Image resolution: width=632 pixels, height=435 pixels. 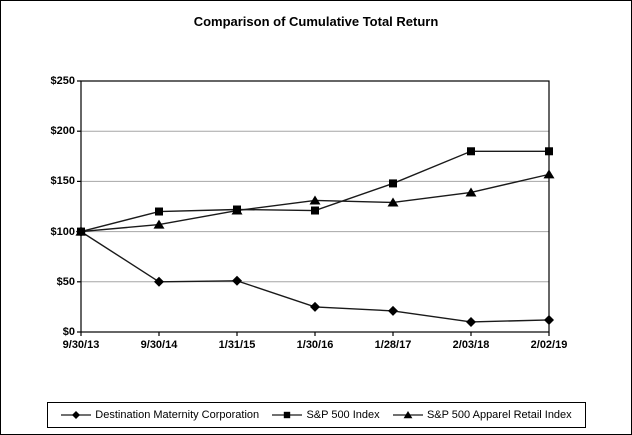 What do you see at coordinates (343, 415) in the screenshot?
I see `legend-label: S&P 500 Index` at bounding box center [343, 415].